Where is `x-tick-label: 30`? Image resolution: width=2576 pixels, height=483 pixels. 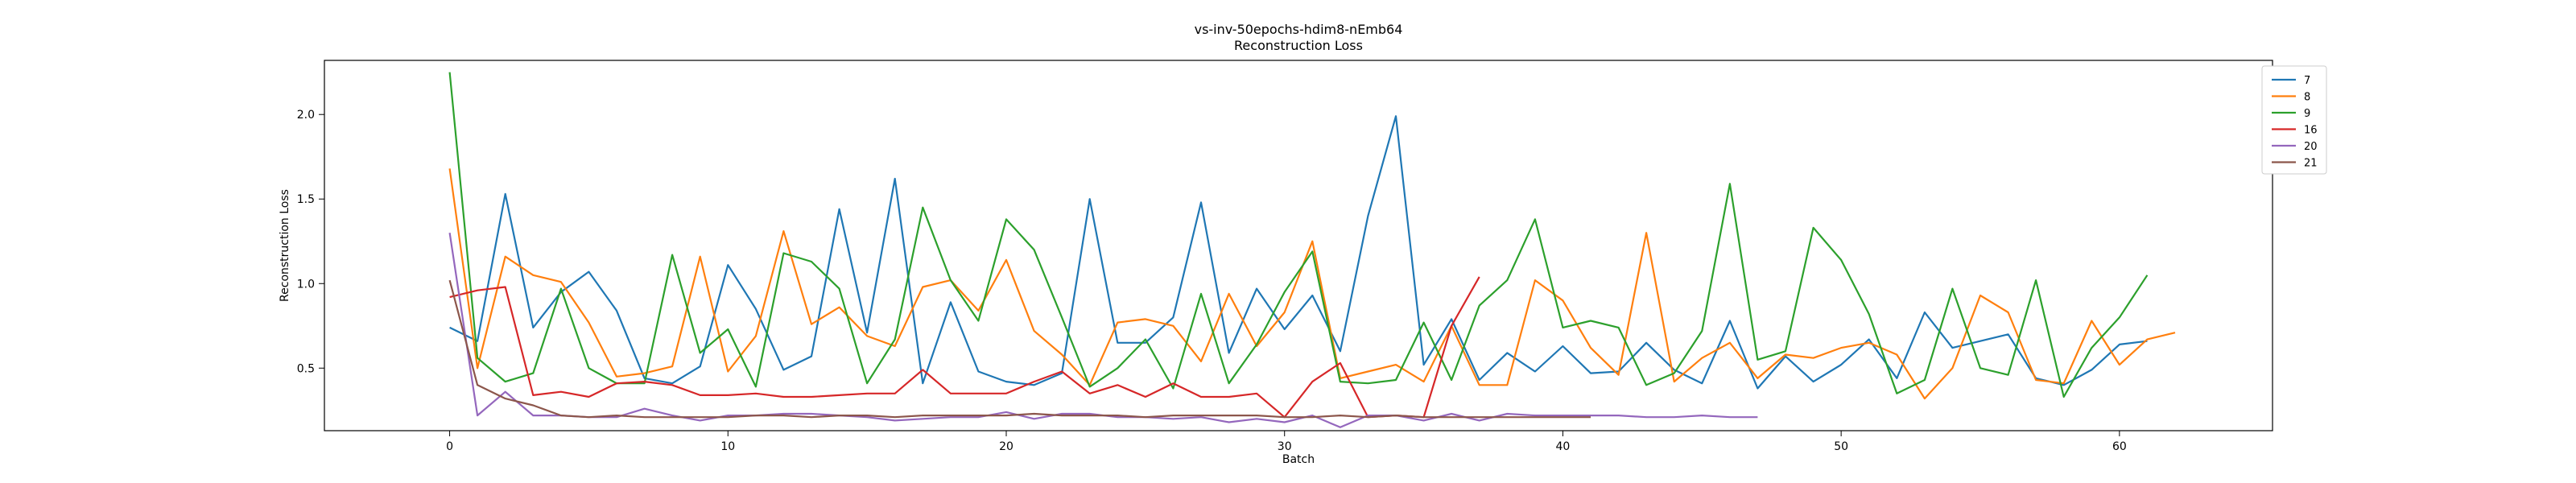
x-tick-label: 30 is located at coordinates (1285, 446).